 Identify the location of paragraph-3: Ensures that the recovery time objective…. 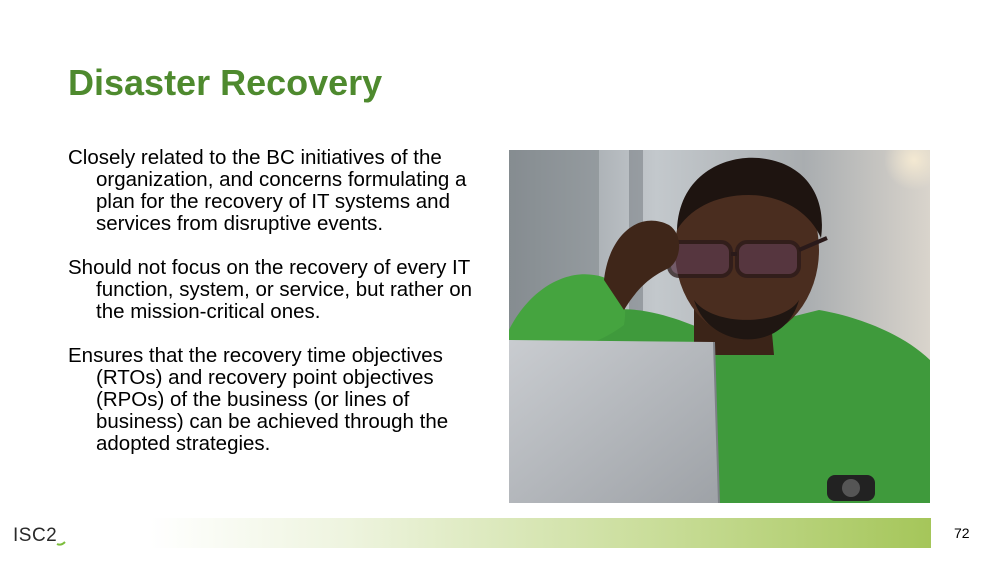
(258, 399).